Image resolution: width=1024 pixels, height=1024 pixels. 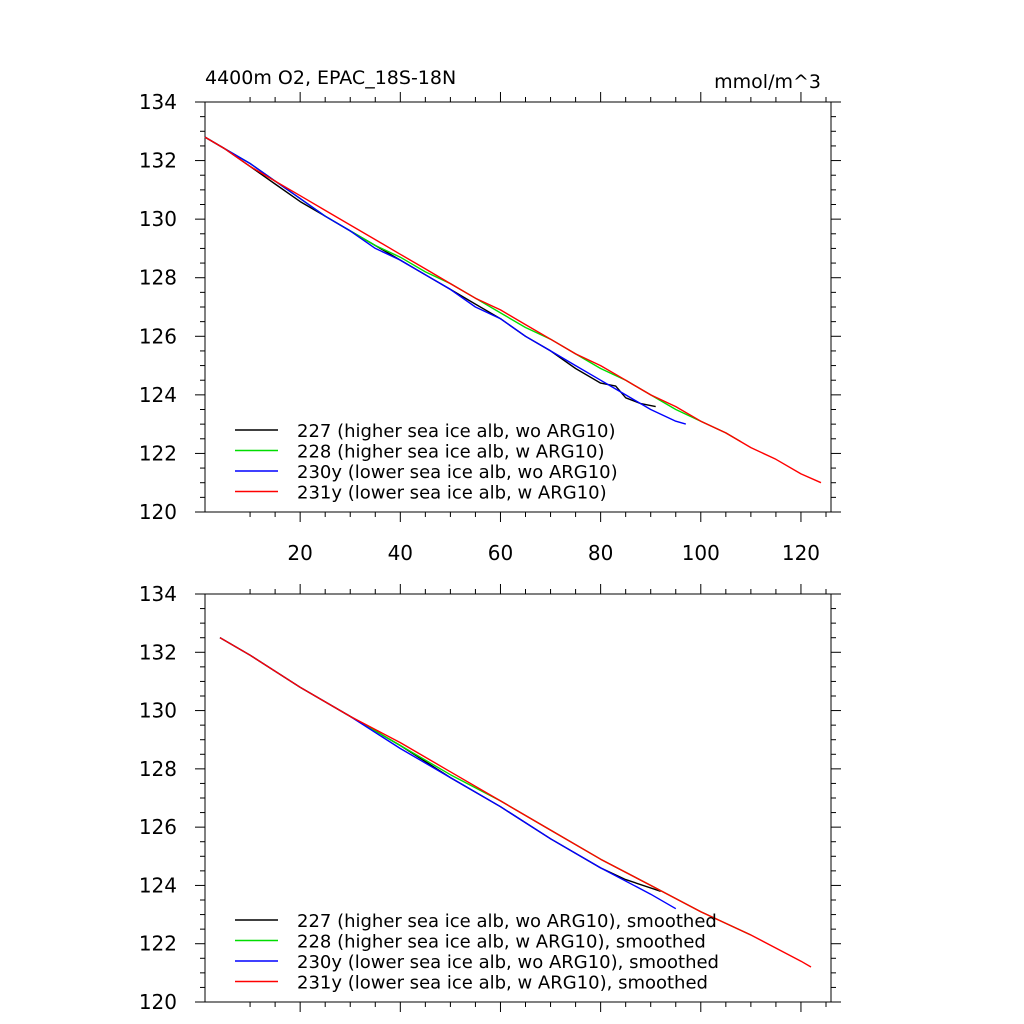 I want to click on x-tick-label: 100, so click(x=701, y=553).